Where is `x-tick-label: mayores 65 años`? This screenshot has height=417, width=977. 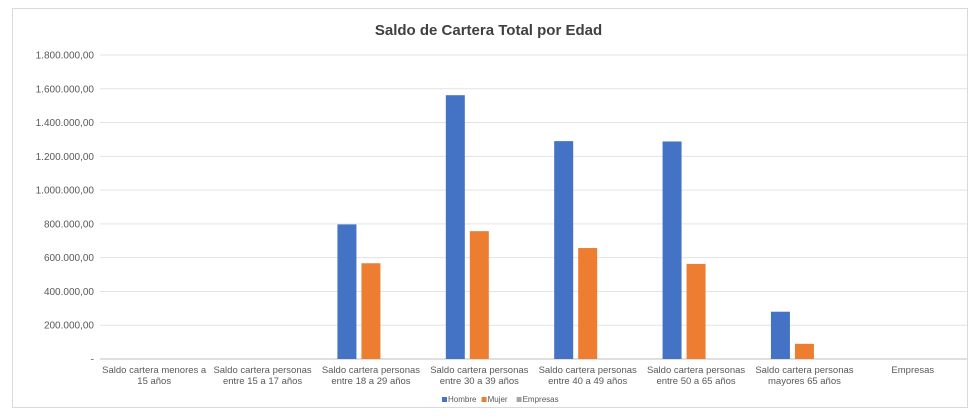
x-tick-label: mayores 65 años is located at coordinates (804, 381).